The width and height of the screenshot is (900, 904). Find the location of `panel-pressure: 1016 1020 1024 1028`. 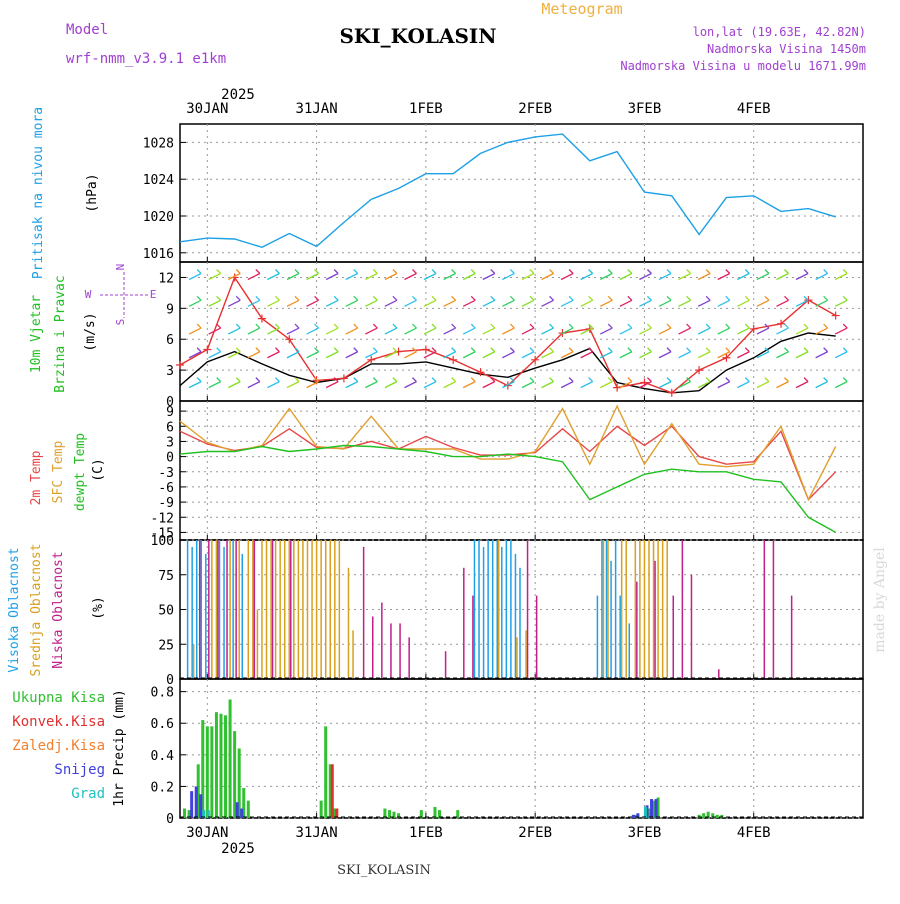

panel-pressure: 1016 1020 1024 1028 is located at coordinates (503, 193).